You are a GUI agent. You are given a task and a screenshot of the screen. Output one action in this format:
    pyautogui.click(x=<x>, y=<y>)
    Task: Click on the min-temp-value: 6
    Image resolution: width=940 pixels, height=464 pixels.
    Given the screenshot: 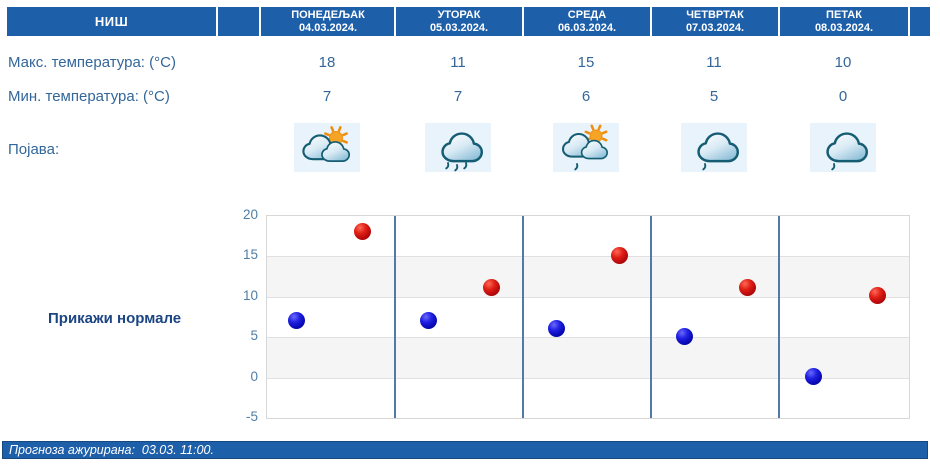 What is the action you would take?
    pyautogui.click(x=586, y=96)
    